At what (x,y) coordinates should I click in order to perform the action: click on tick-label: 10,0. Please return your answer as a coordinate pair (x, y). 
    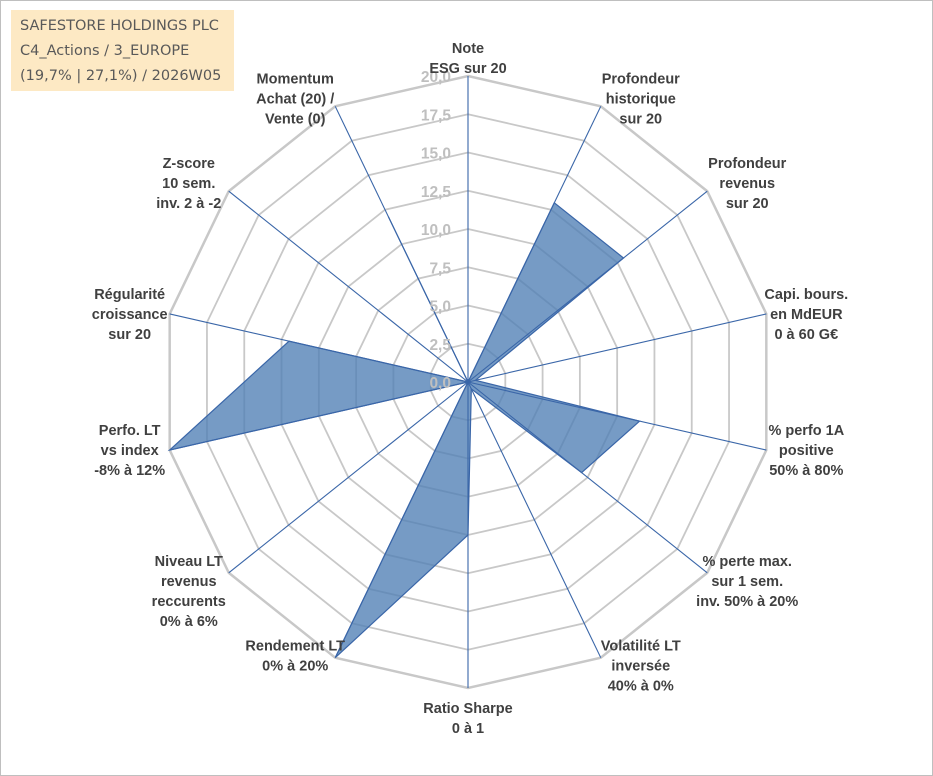
    Looking at the image, I should click on (436, 230).